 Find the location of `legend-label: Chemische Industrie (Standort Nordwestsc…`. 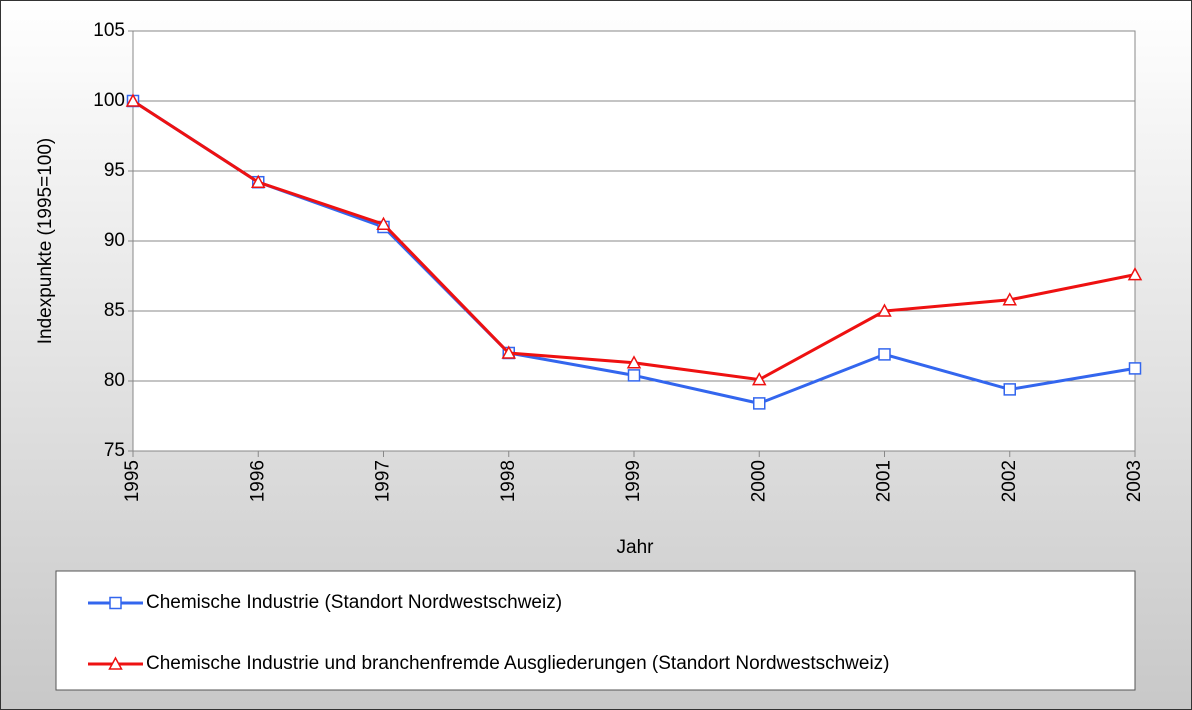

legend-label: Chemische Industrie (Standort Nordwestsc… is located at coordinates (354, 602).